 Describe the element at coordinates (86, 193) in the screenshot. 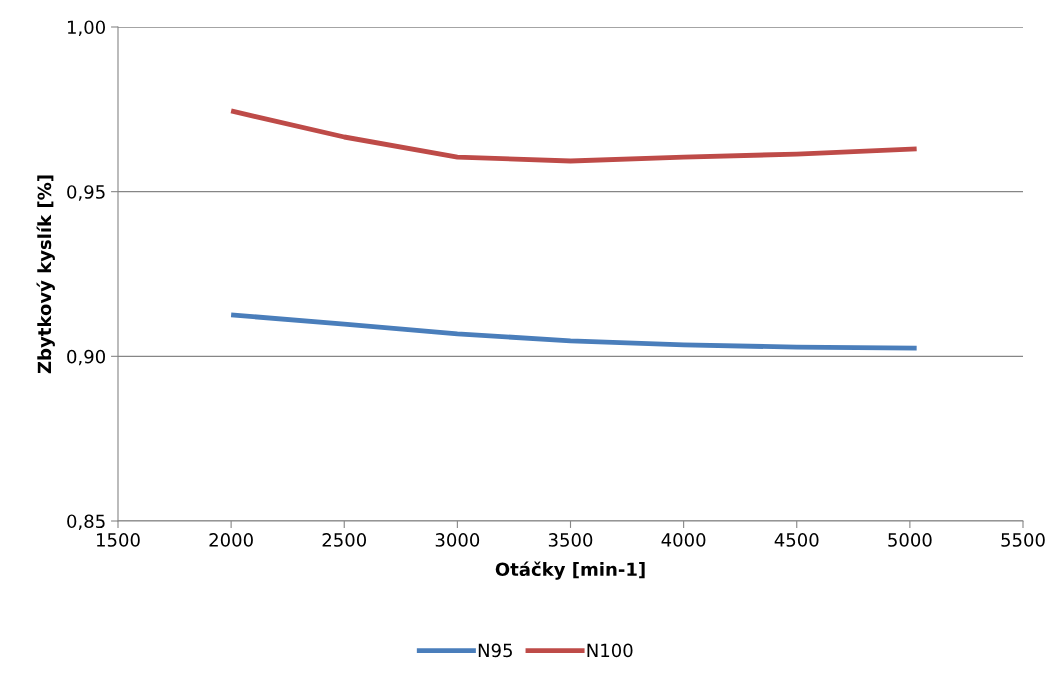

I see `y-tick-label: 0,95` at that location.